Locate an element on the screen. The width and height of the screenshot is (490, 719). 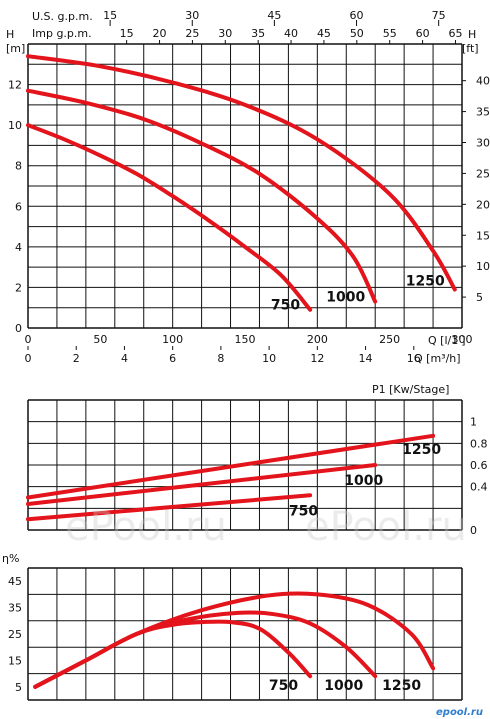
power-axis-label: P1 [Kw/Stage] is located at coordinates (410, 389).